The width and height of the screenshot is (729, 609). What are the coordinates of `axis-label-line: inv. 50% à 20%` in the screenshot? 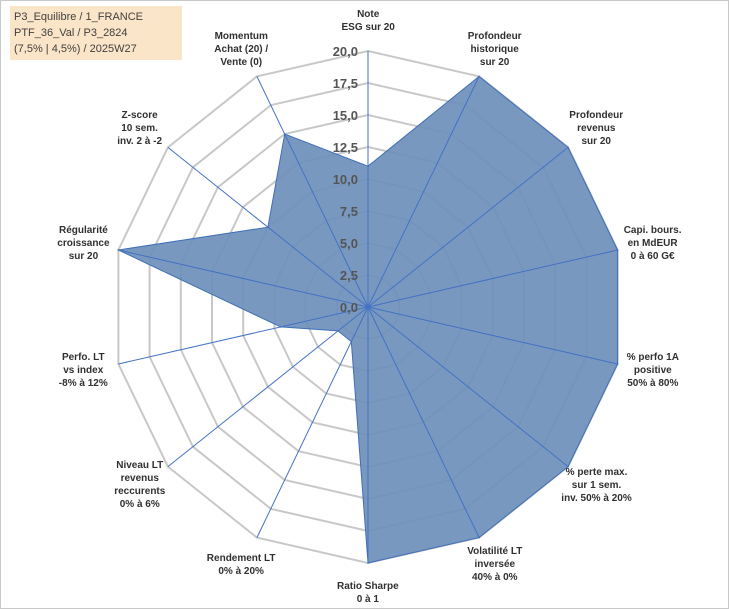 It's located at (596, 498).